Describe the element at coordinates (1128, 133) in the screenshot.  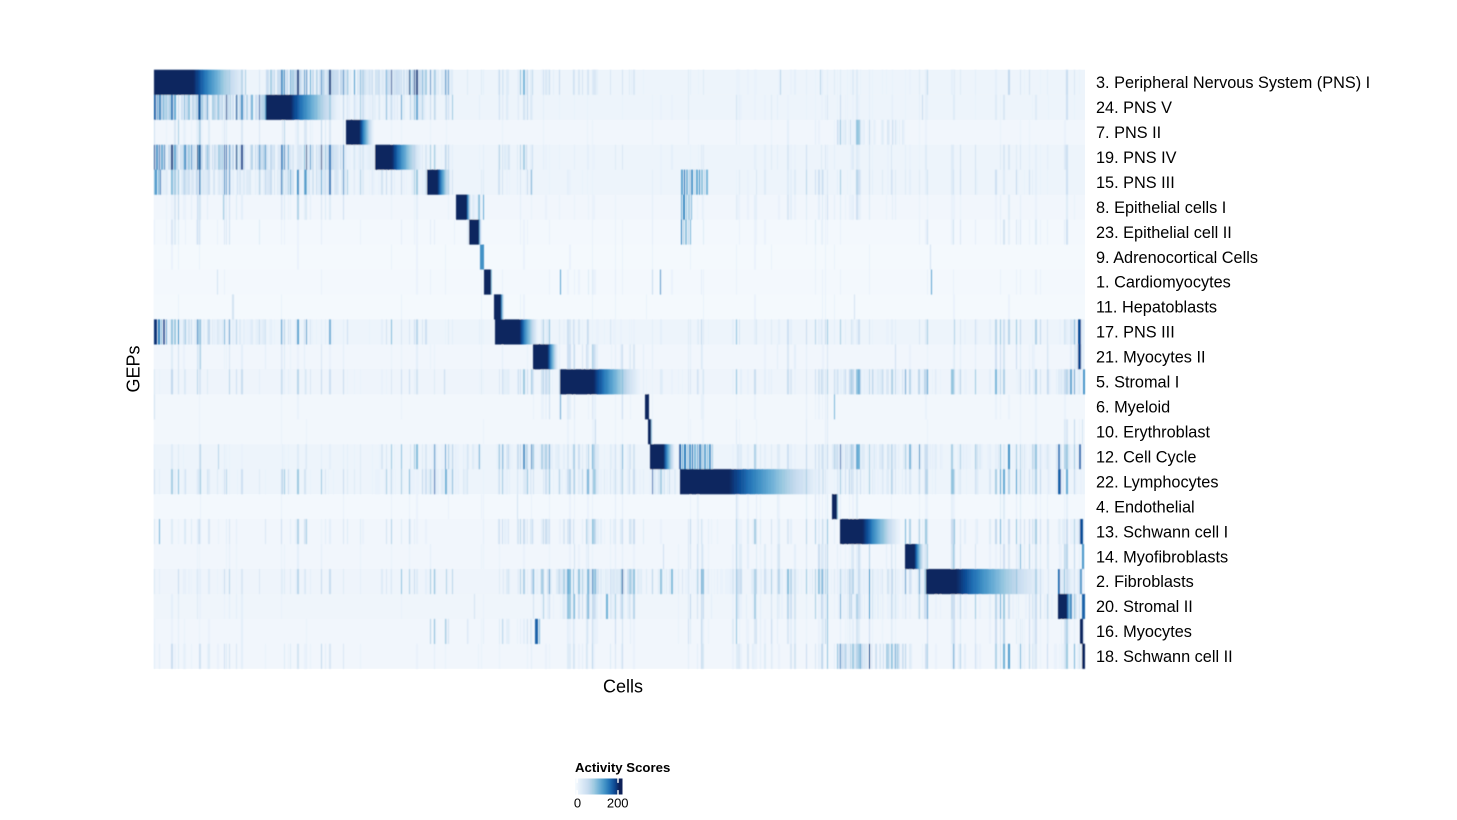
I see `svg-text: 7. PNS II` at that location.